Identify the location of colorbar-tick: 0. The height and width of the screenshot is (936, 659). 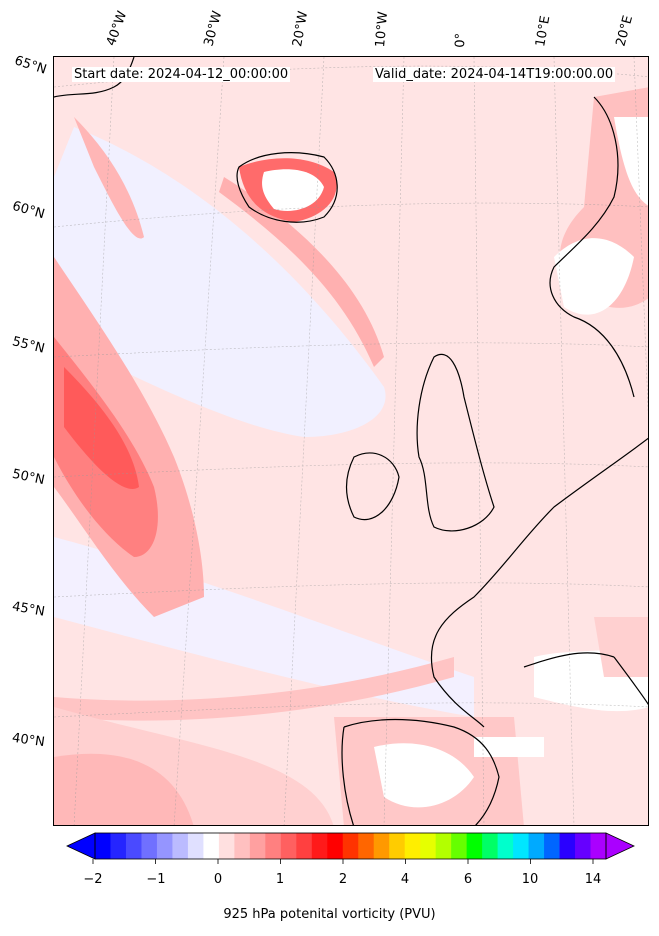
(218, 879).